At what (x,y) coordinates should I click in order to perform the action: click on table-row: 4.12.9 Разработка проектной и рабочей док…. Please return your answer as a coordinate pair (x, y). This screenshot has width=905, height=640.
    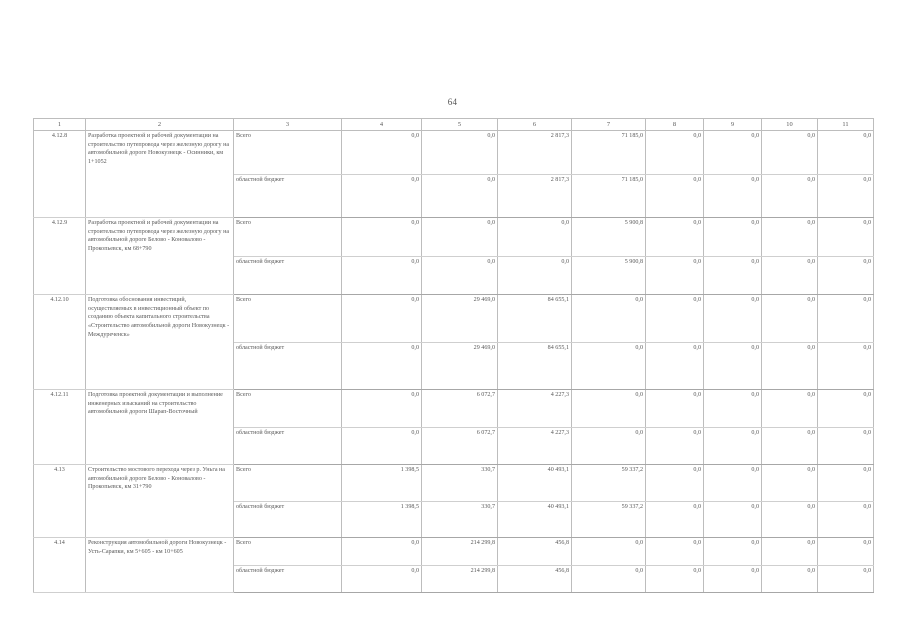
    Looking at the image, I should click on (453, 256).